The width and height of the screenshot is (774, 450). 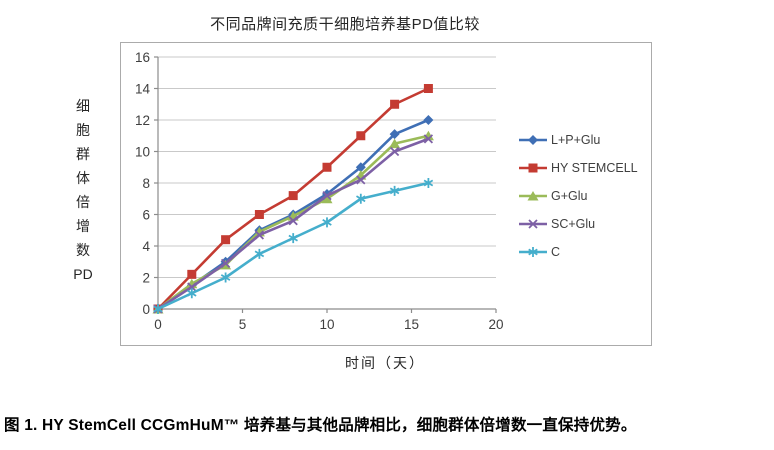 What do you see at coordinates (345, 24) in the screenshot?
I see `chart-title: 不同品牌间充质干细胞培养基PD值比较` at bounding box center [345, 24].